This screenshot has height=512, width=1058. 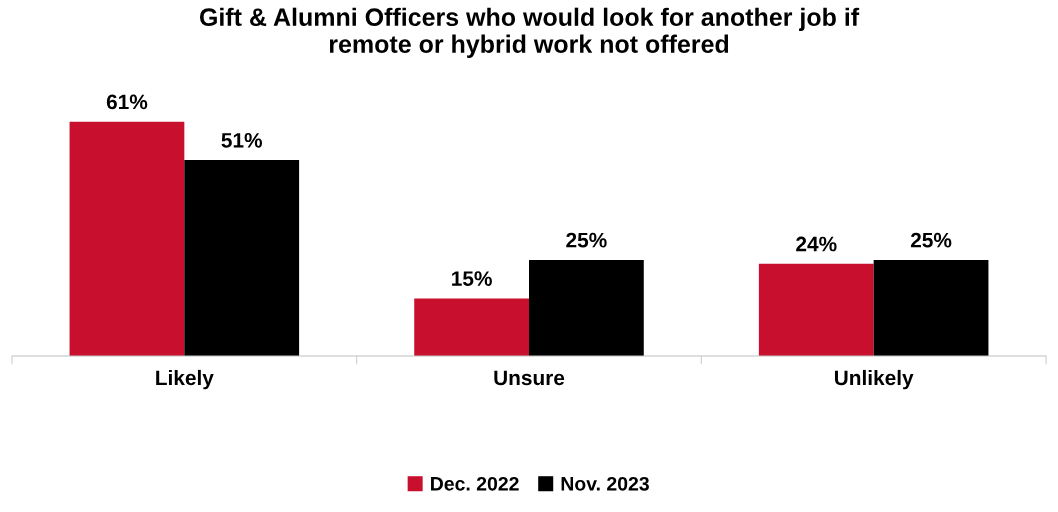 I want to click on data-label: 24%, so click(x=816, y=244).